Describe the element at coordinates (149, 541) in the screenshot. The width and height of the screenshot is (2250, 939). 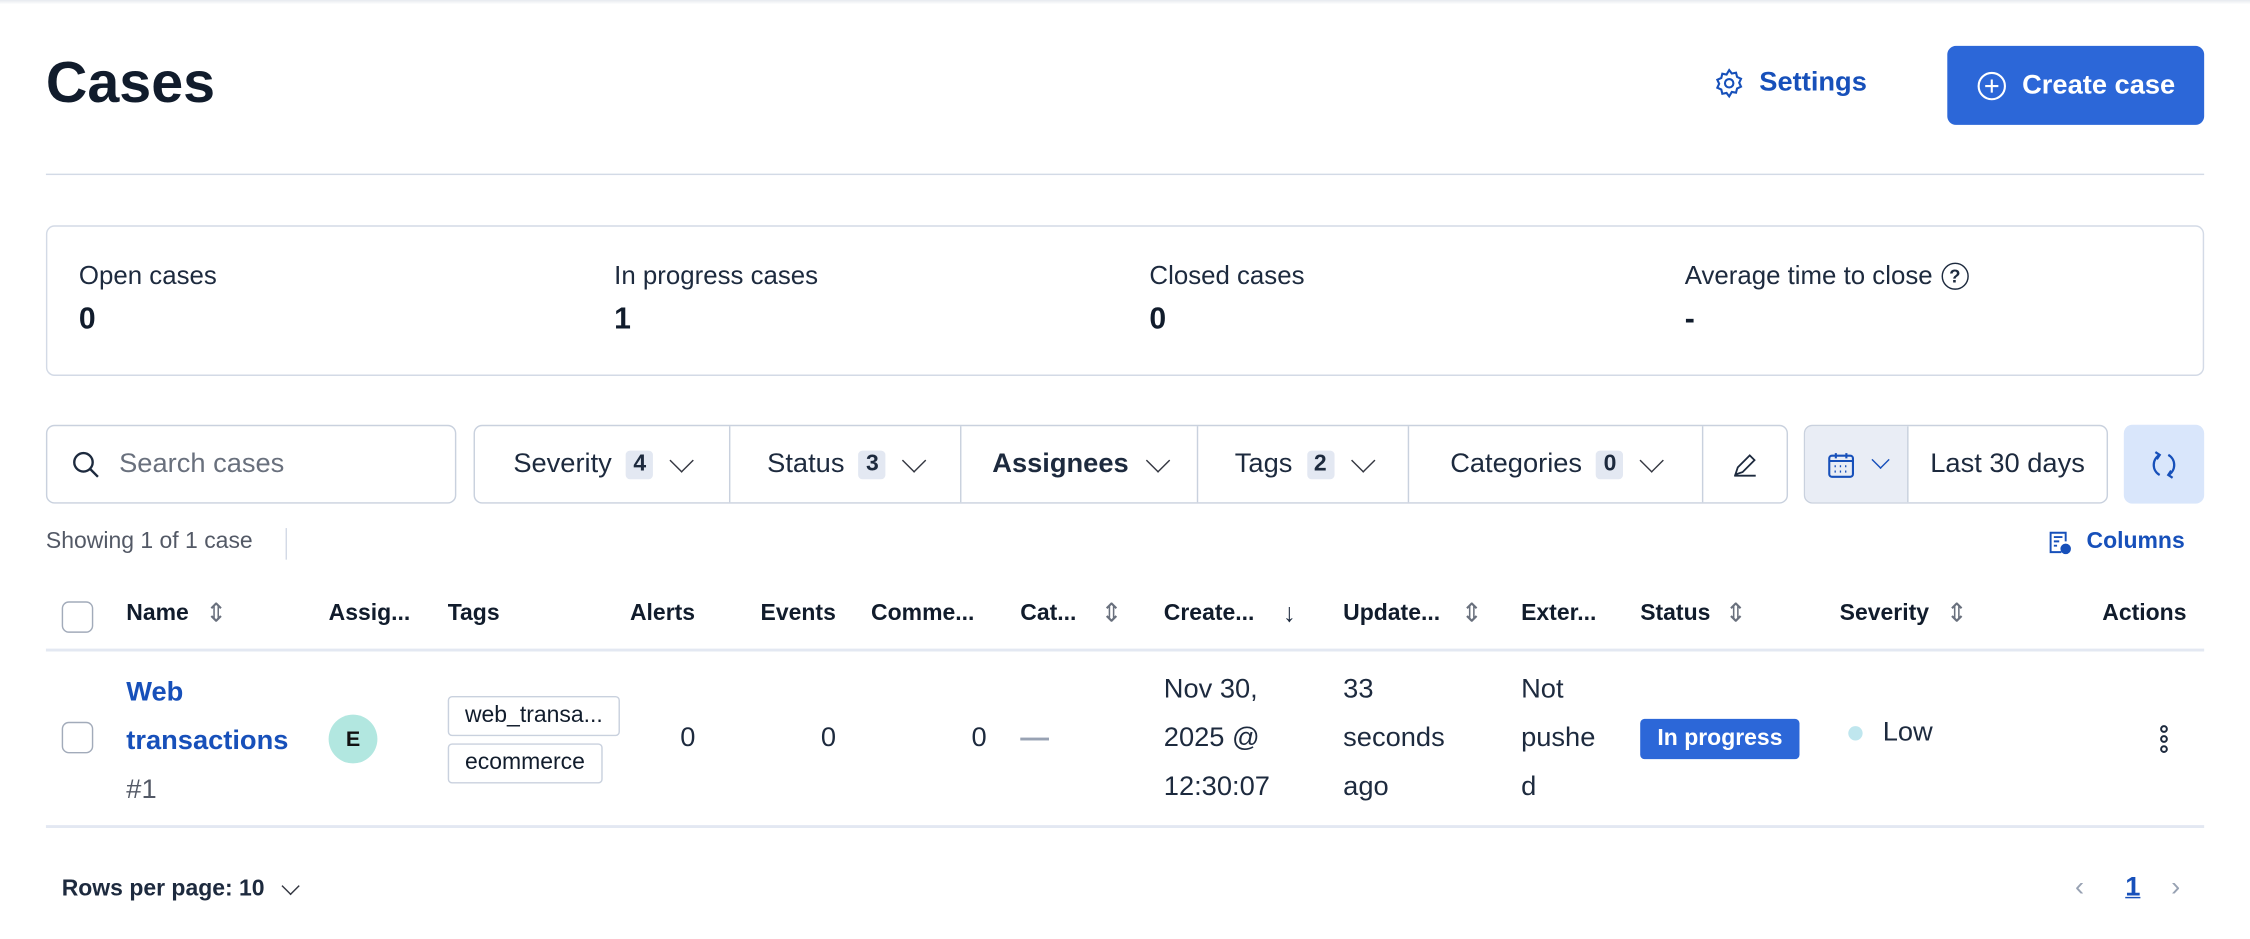
I see `showing-count: Showing 1 of 1 case` at that location.